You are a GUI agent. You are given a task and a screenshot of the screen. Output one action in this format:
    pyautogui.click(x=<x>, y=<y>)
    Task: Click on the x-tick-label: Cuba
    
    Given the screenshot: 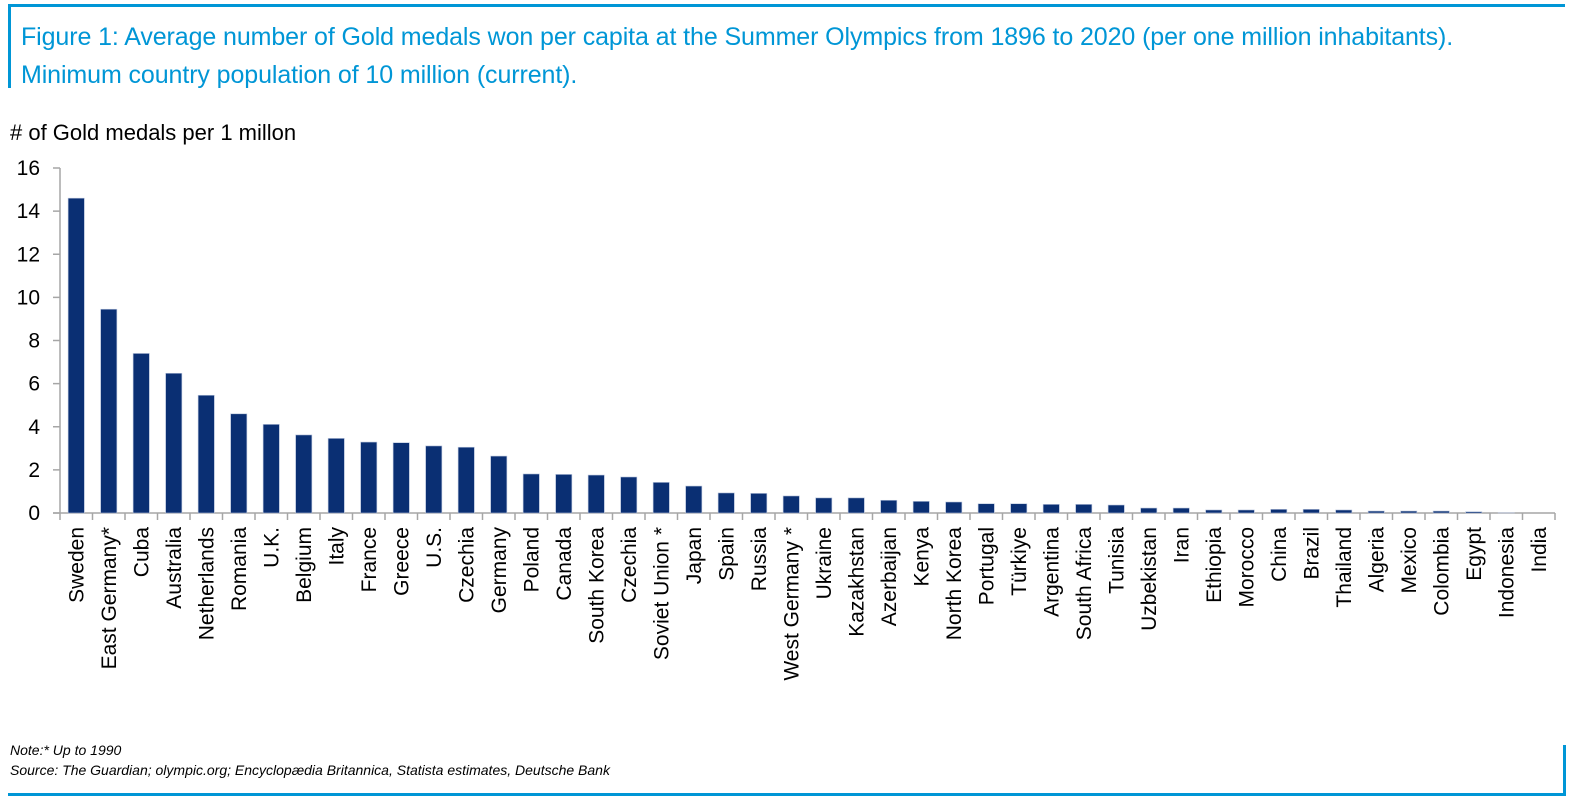 What is the action you would take?
    pyautogui.click(x=141, y=552)
    